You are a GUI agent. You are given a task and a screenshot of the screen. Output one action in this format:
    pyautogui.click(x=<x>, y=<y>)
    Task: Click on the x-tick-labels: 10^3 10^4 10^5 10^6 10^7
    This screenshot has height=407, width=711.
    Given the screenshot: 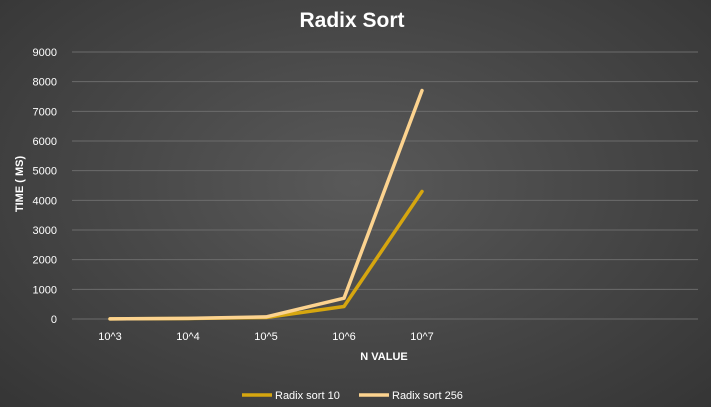 What is the action you would take?
    pyautogui.click(x=266, y=337)
    